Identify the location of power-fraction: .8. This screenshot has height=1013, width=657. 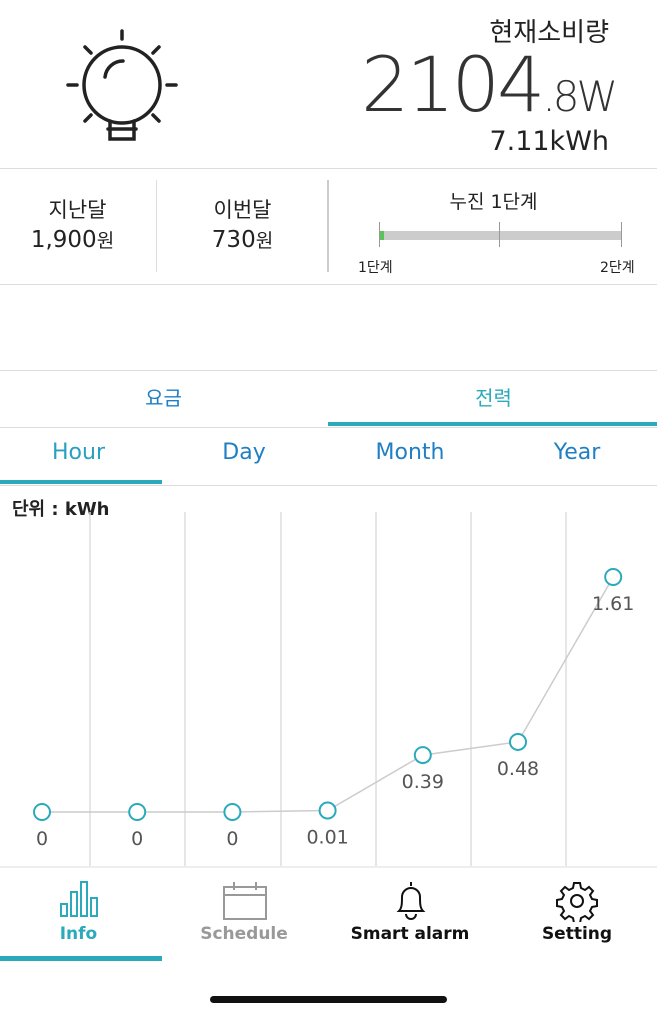
(560, 96).